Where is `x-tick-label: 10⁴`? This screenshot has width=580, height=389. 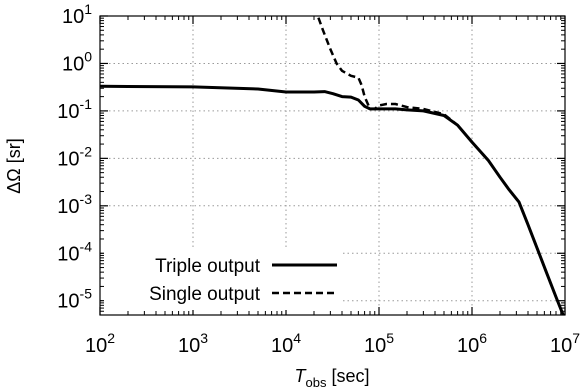
x-tick-label: 10⁴ is located at coordinates (286, 343).